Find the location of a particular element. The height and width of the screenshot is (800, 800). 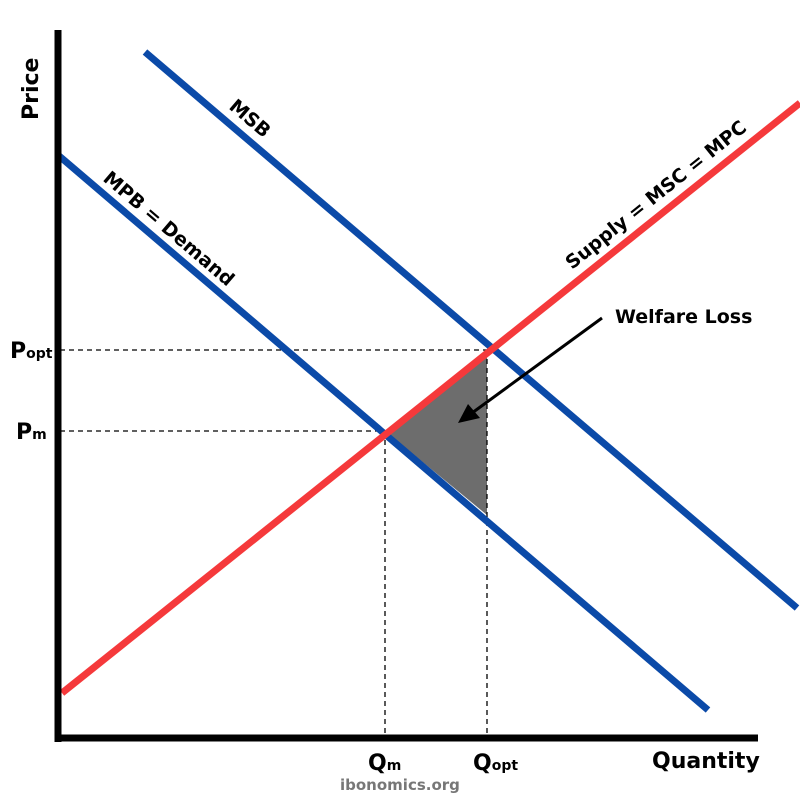

qm-label: Qm is located at coordinates (384, 763).